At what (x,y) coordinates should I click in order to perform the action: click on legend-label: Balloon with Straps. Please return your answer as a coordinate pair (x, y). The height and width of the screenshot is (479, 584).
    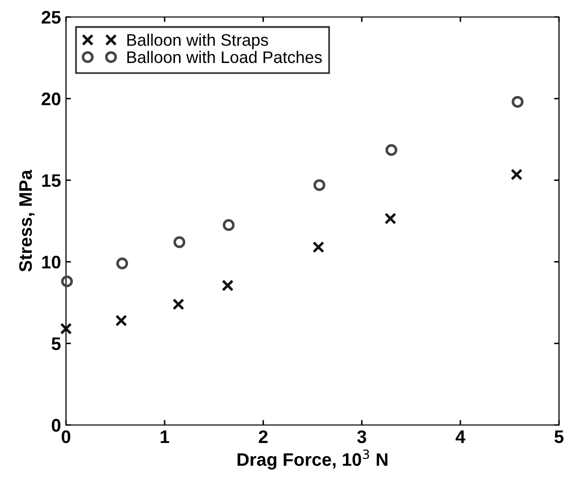
    Looking at the image, I should click on (197, 42).